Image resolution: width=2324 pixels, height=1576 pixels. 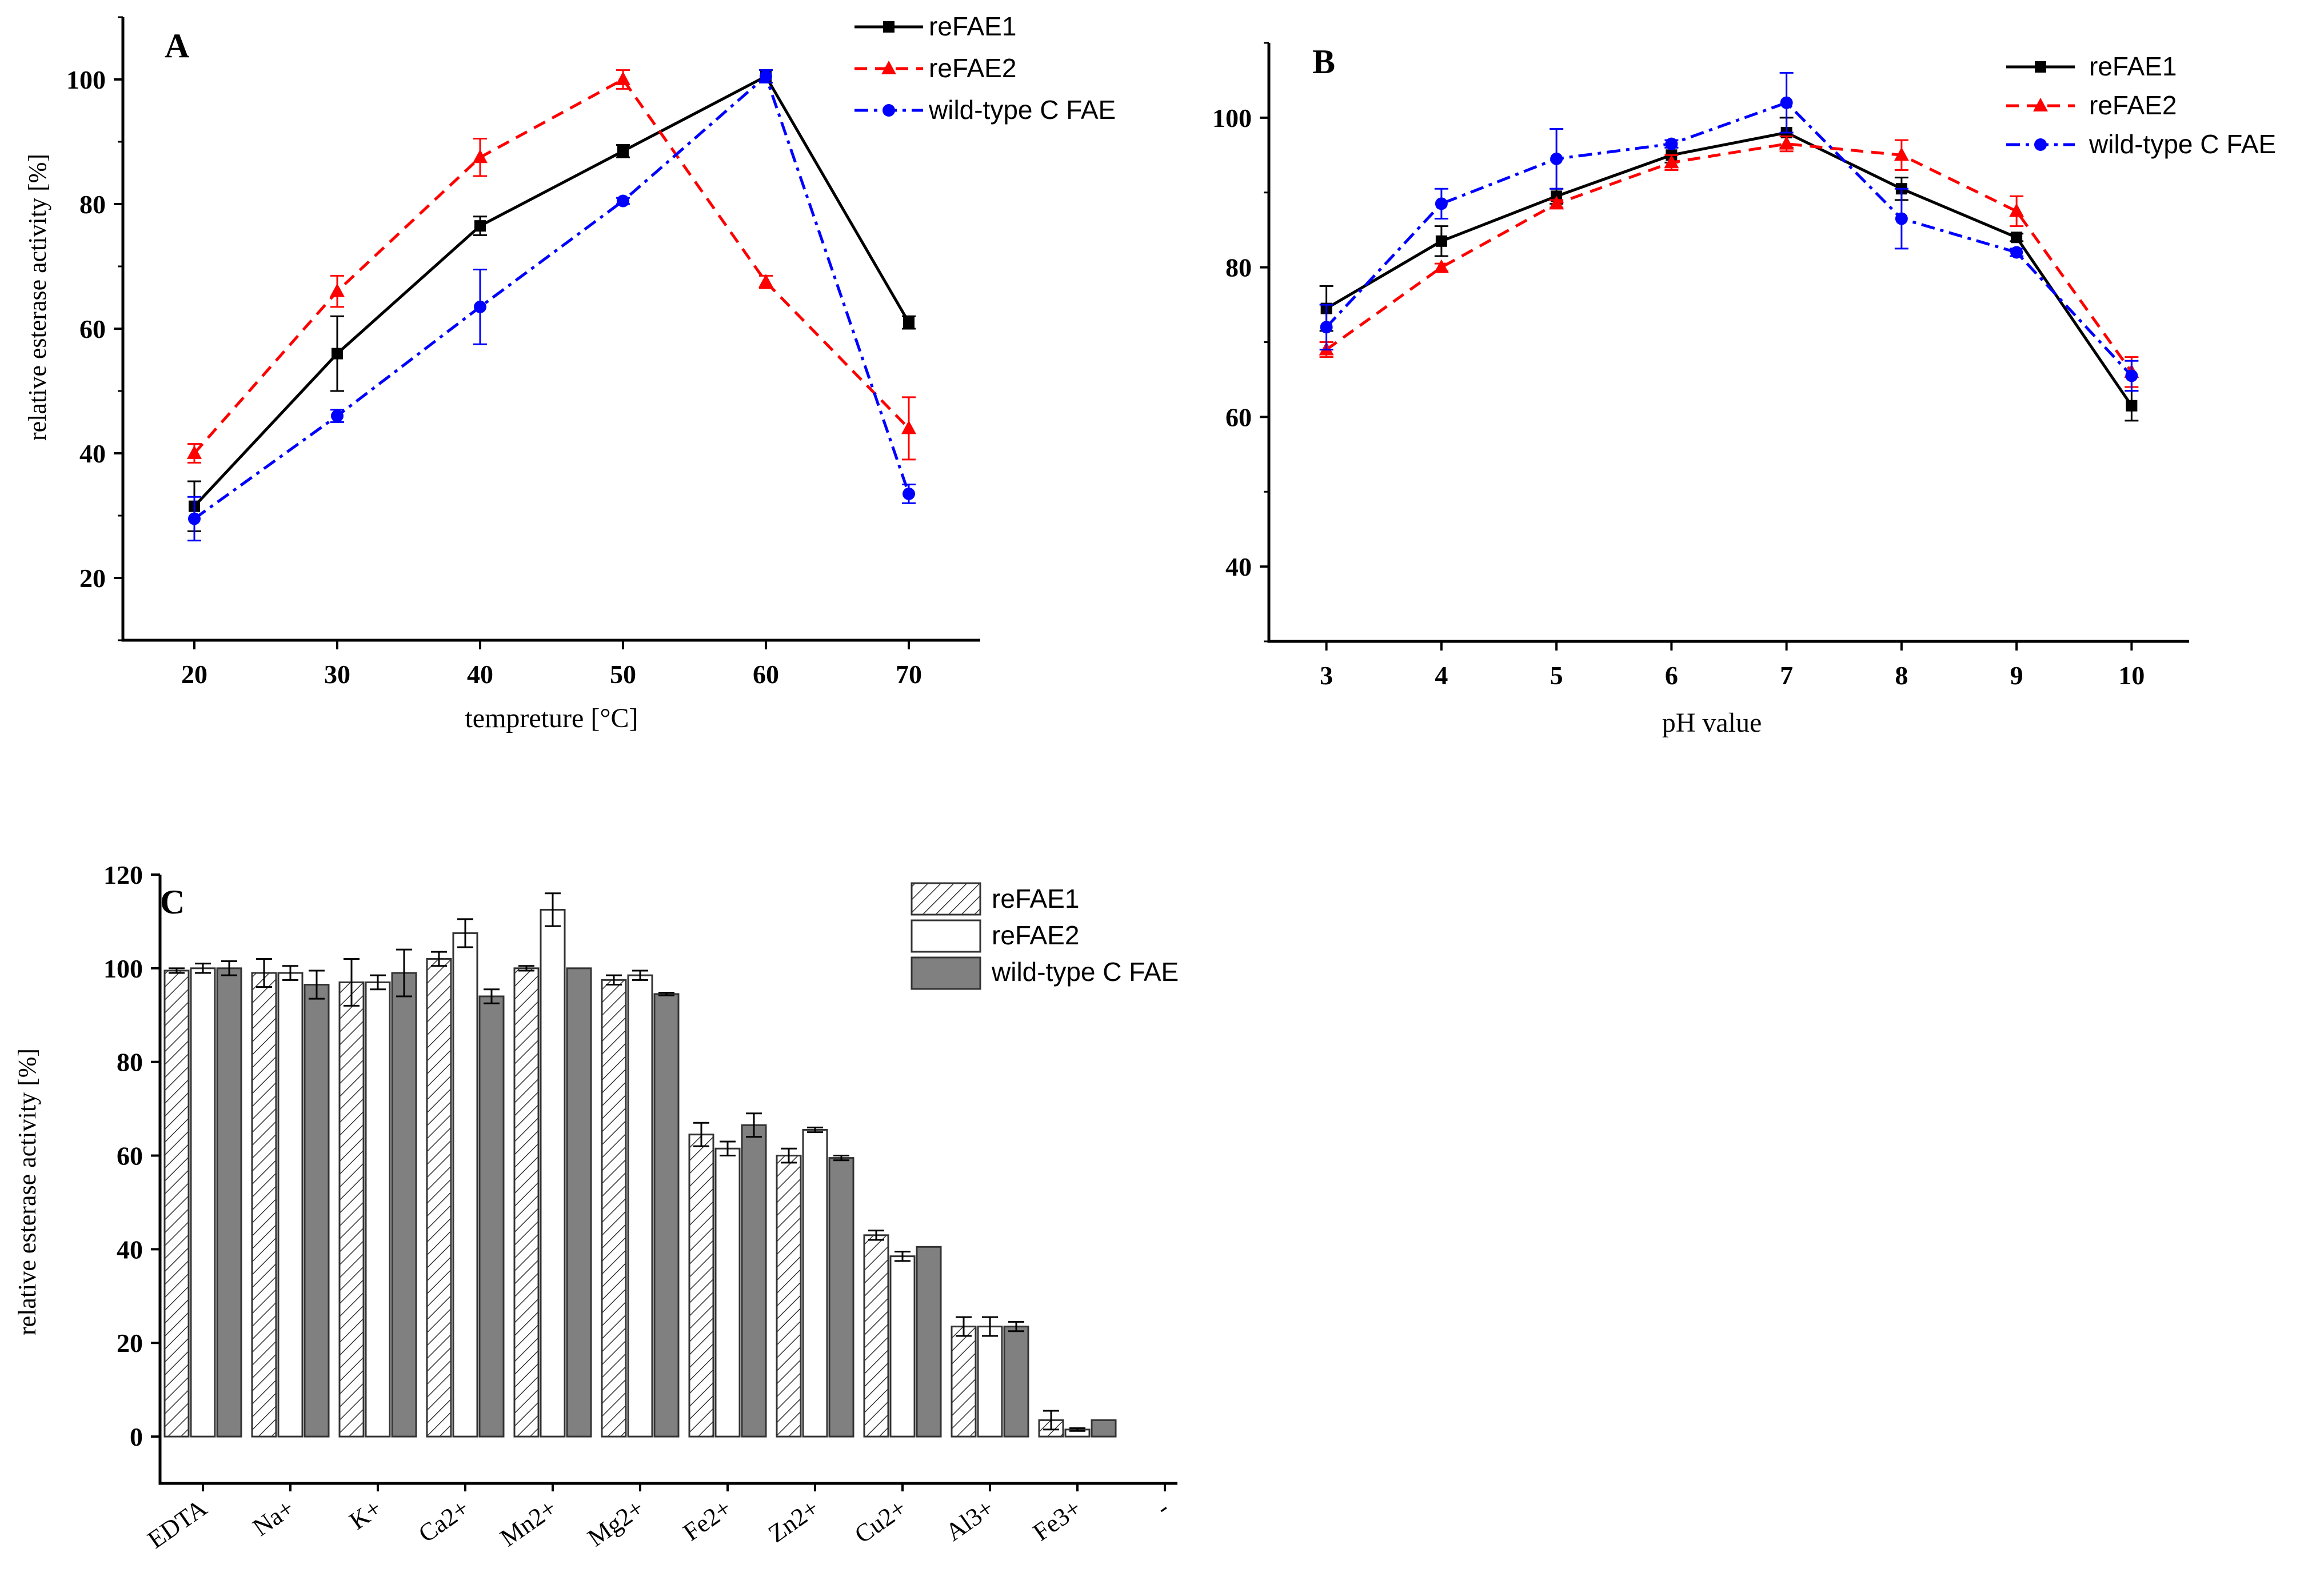 I want to click on panel-label: B, so click(x=1323, y=62).